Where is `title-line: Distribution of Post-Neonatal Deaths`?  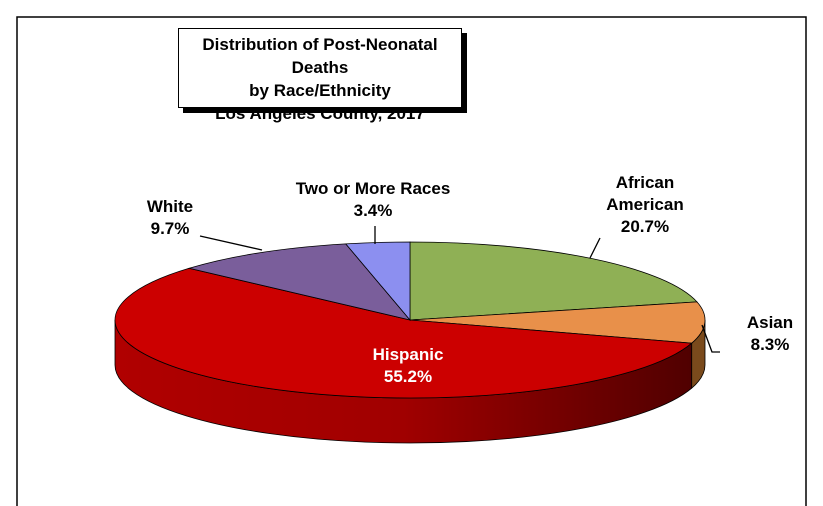 title-line: Distribution of Post-Neonatal Deaths is located at coordinates (320, 56).